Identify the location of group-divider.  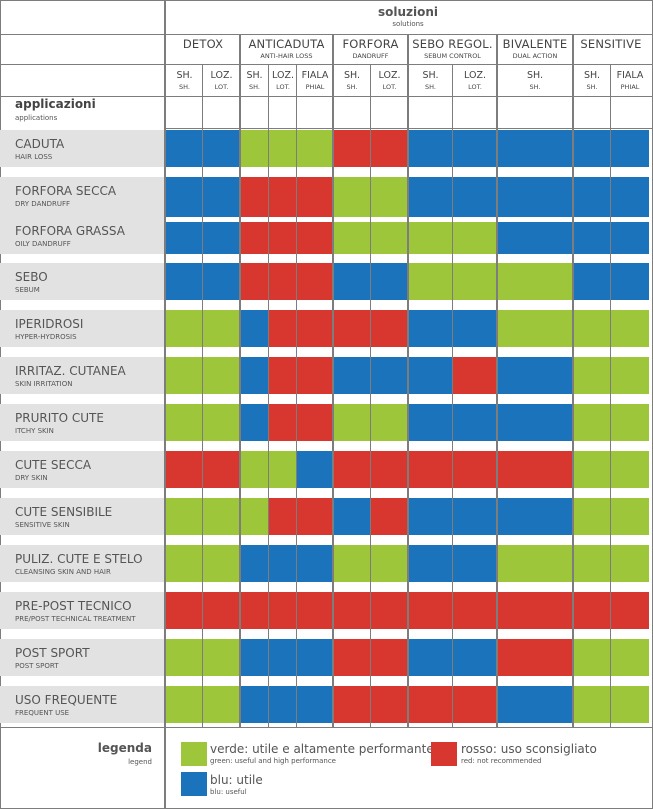
(408, 380).